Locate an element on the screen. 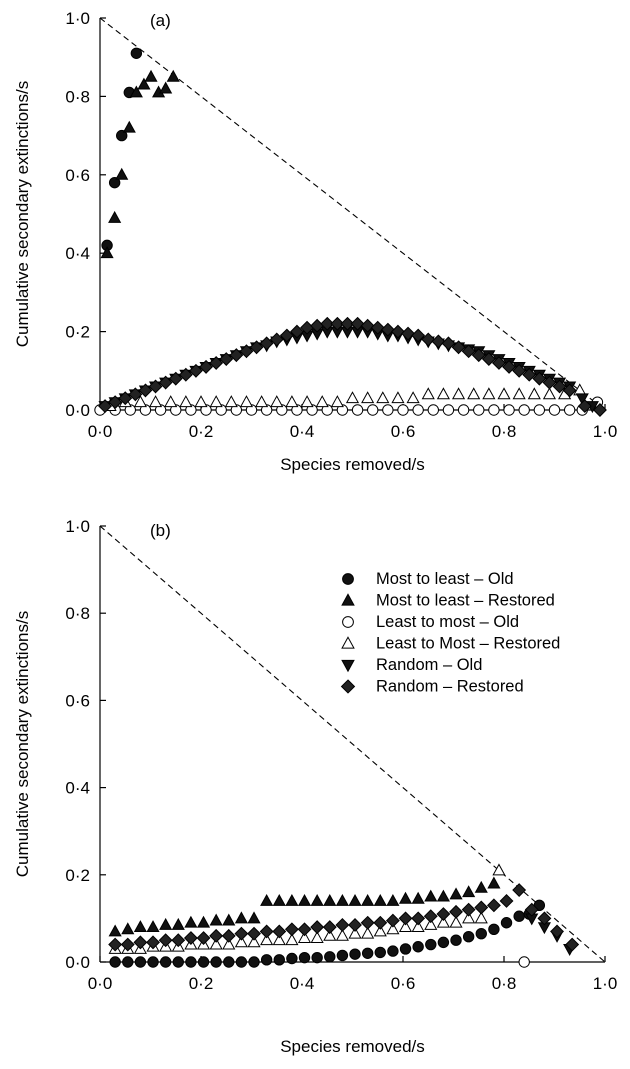 The width and height of the screenshot is (630, 1069). panel-label: (a) is located at coordinates (160, 20).